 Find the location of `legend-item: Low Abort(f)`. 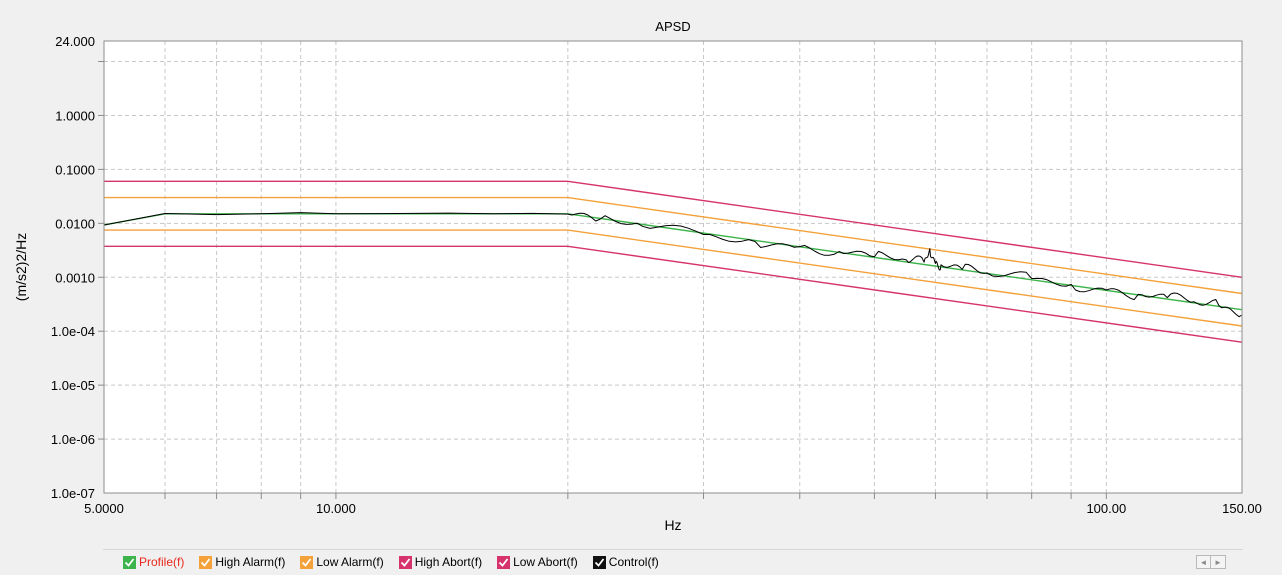

legend-item: Low Abort(f) is located at coordinates (537, 562).